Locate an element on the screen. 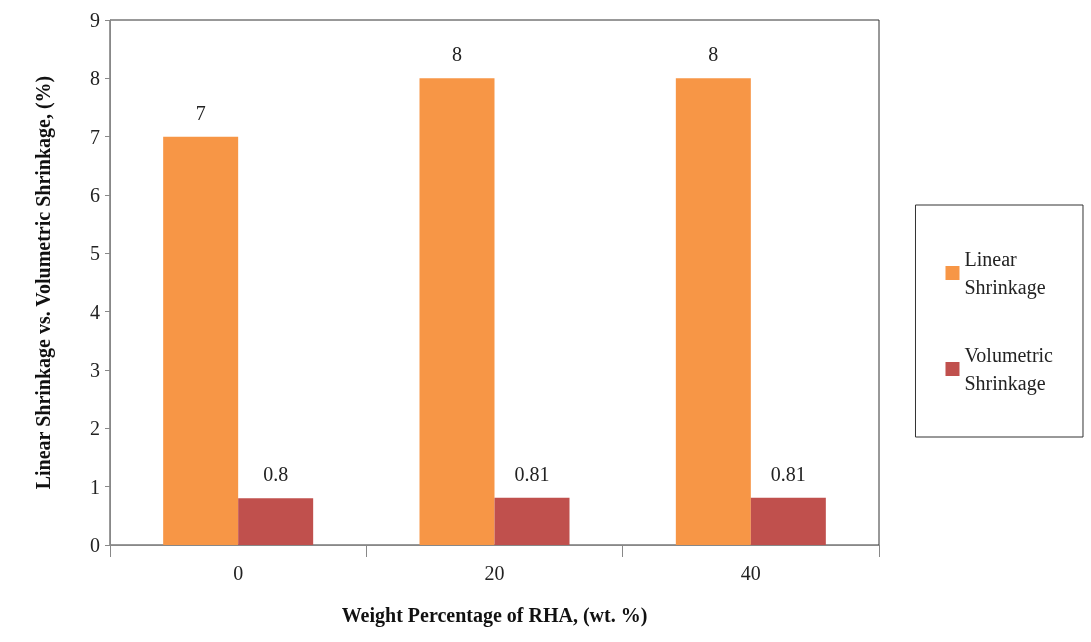  legend-label: Volumetric Shrinkage is located at coordinates (1009, 369).